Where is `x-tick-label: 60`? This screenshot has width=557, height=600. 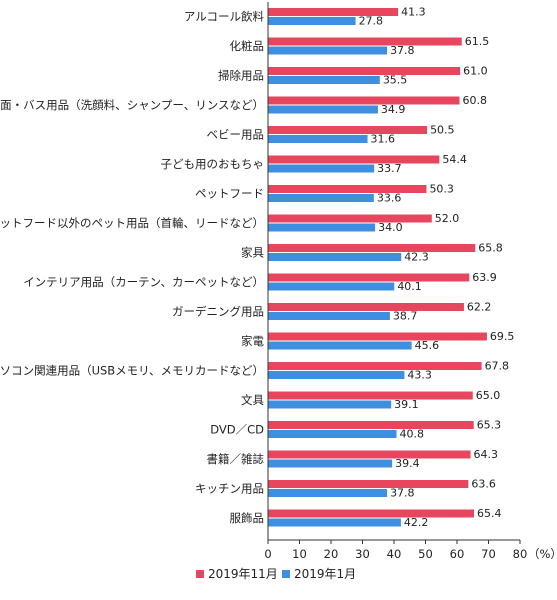 x-tick-label: 60 is located at coordinates (457, 554).